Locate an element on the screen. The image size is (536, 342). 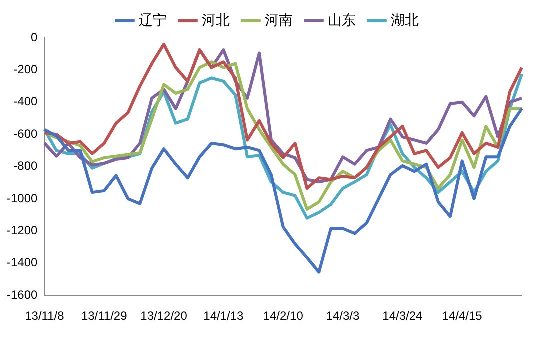
legend-label: 辽宁 is located at coordinates (153, 20).